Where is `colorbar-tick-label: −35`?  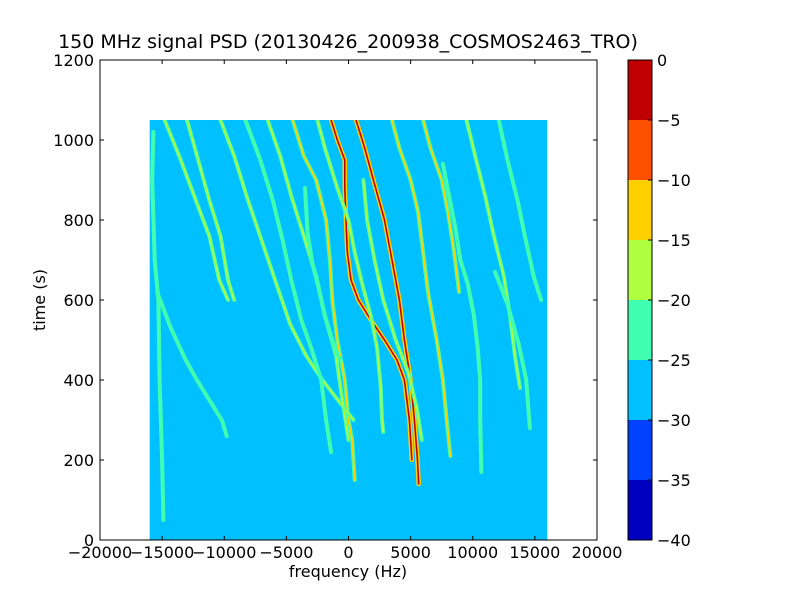
colorbar-tick-label: −35 is located at coordinates (674, 480).